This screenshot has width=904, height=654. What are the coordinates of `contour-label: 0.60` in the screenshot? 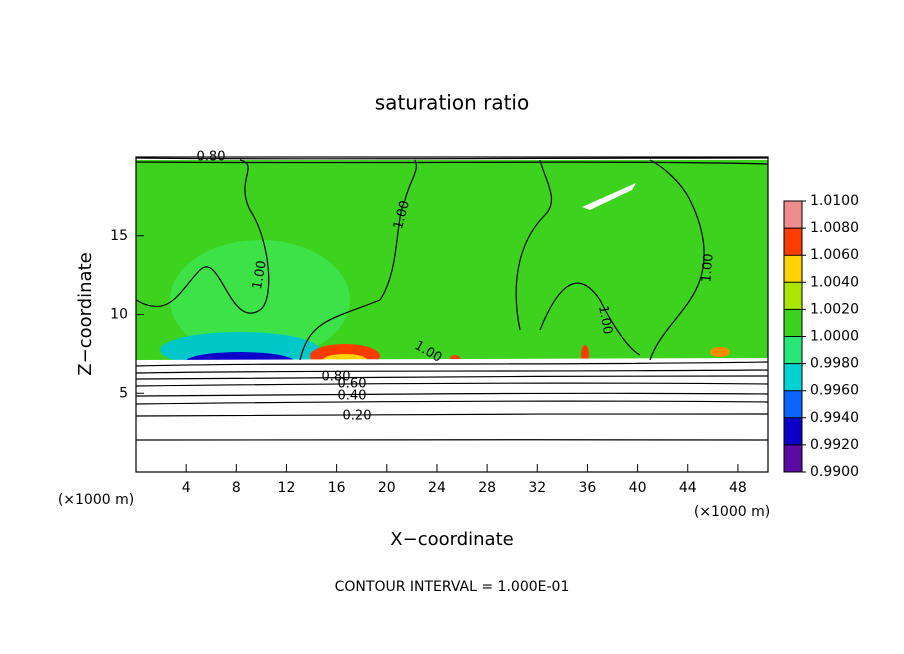 It's located at (352, 384).